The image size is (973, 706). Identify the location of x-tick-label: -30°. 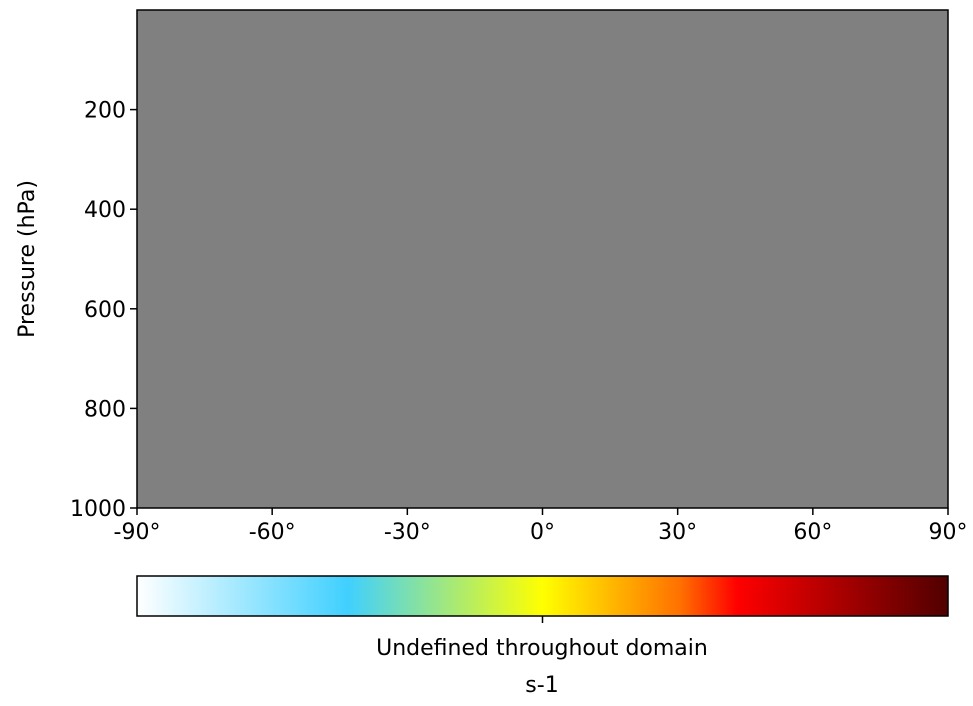
(407, 532).